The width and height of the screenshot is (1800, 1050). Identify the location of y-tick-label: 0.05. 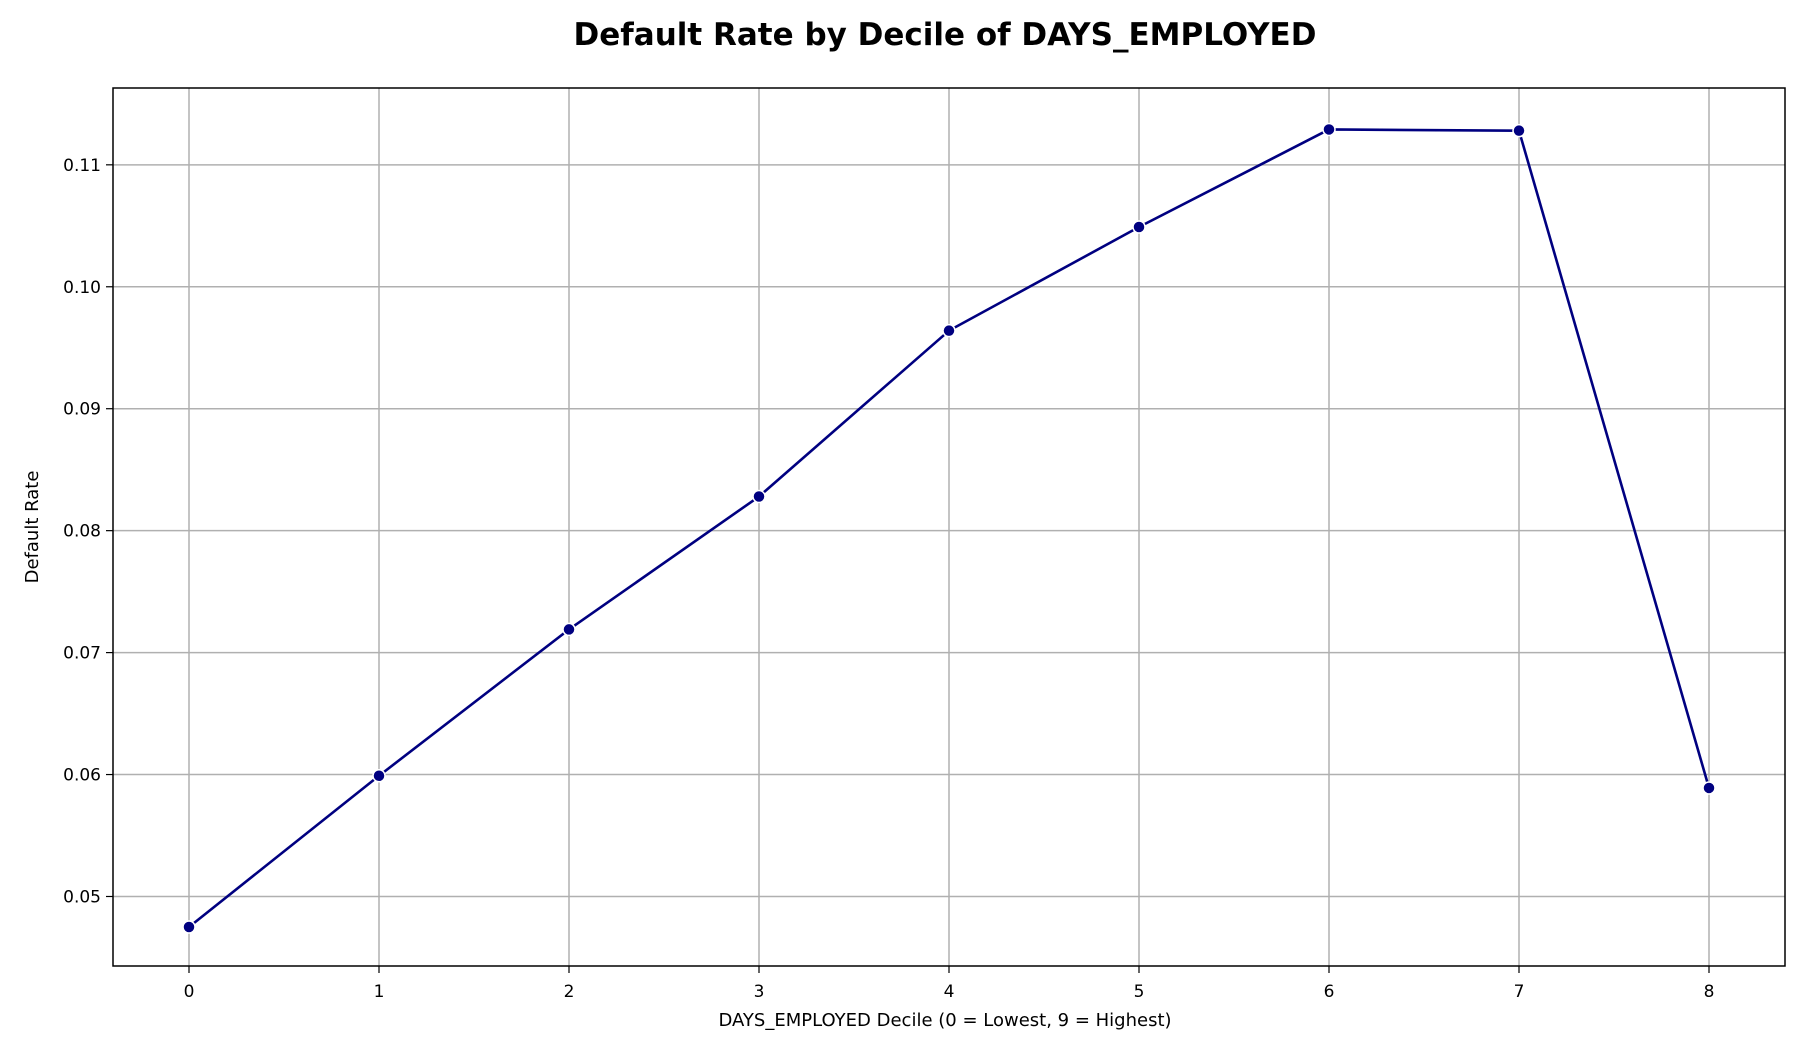
(82, 897).